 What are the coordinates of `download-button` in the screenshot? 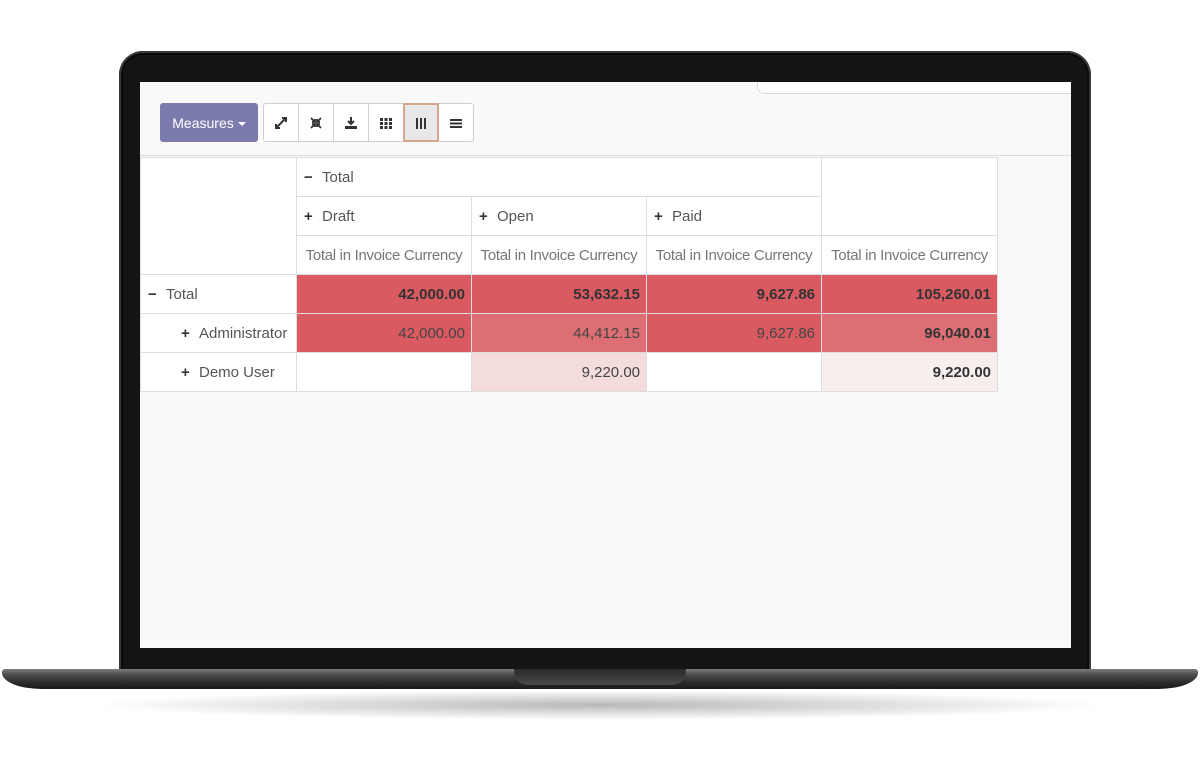 It's located at (351, 122).